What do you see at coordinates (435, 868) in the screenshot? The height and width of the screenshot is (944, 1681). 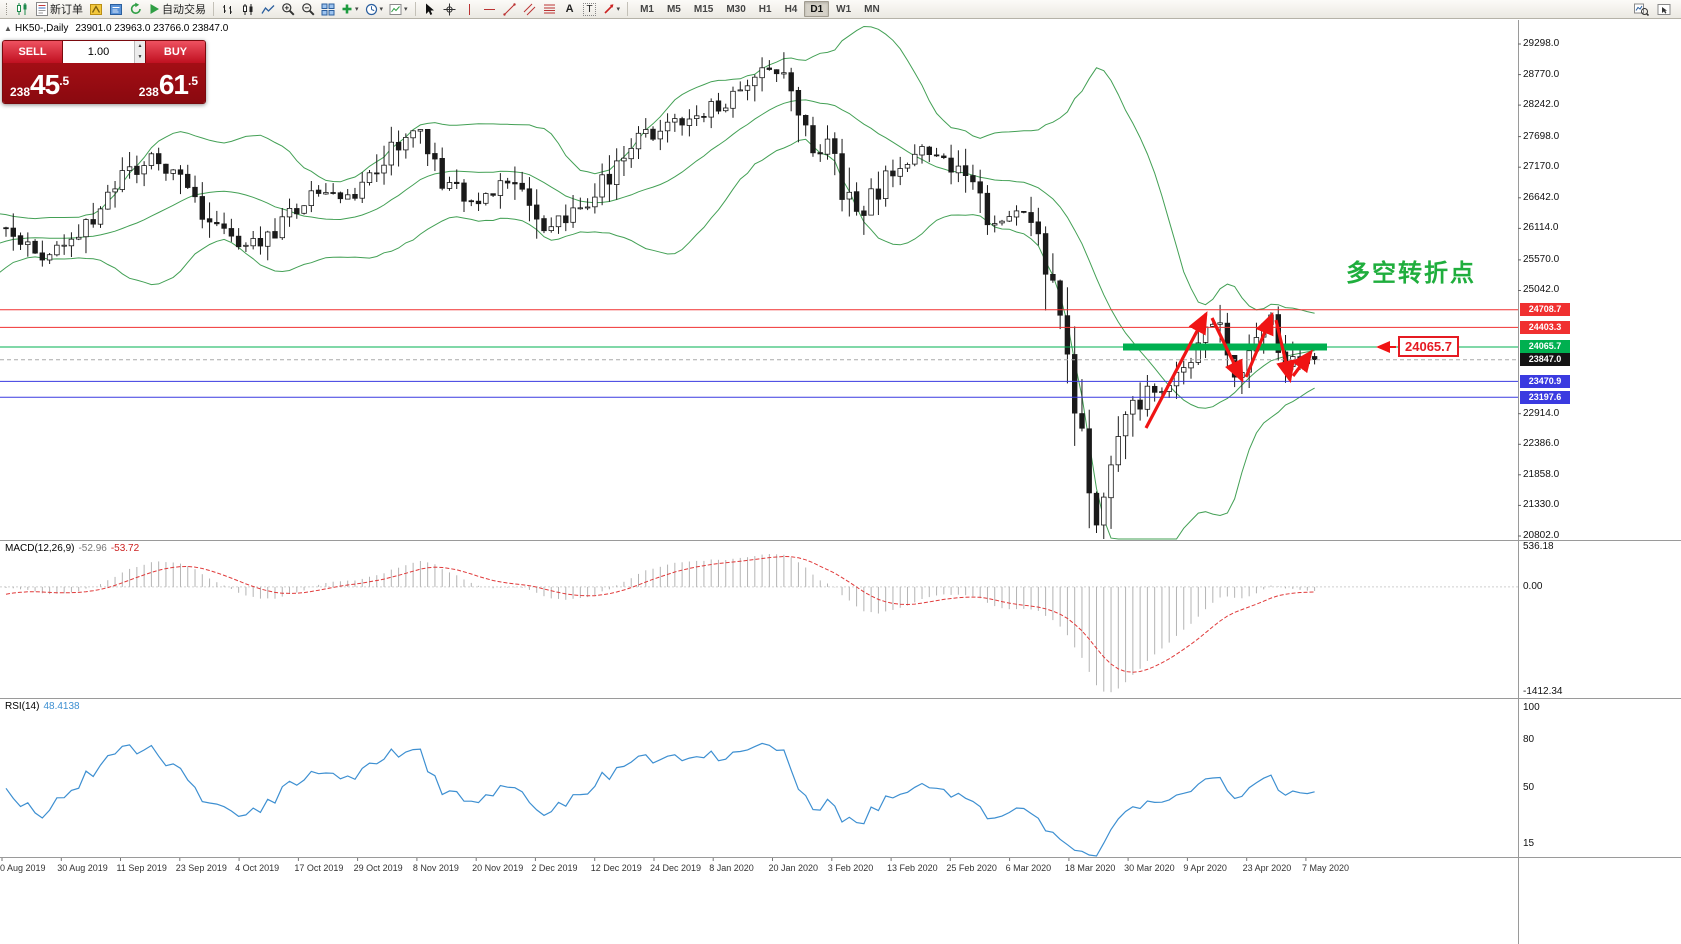 I see `date-axis-label: 8 Nov 2019` at bounding box center [435, 868].